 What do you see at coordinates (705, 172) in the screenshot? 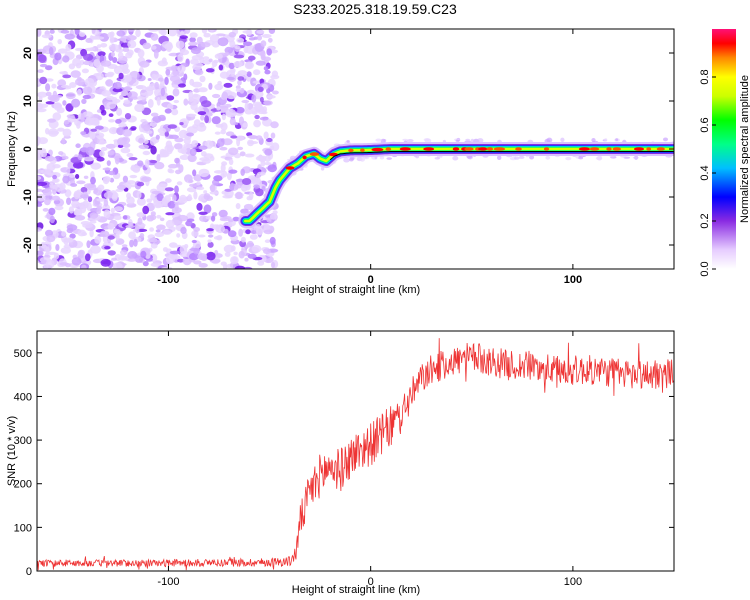
I see `colorbar-tick-label: 0.4` at bounding box center [705, 172].